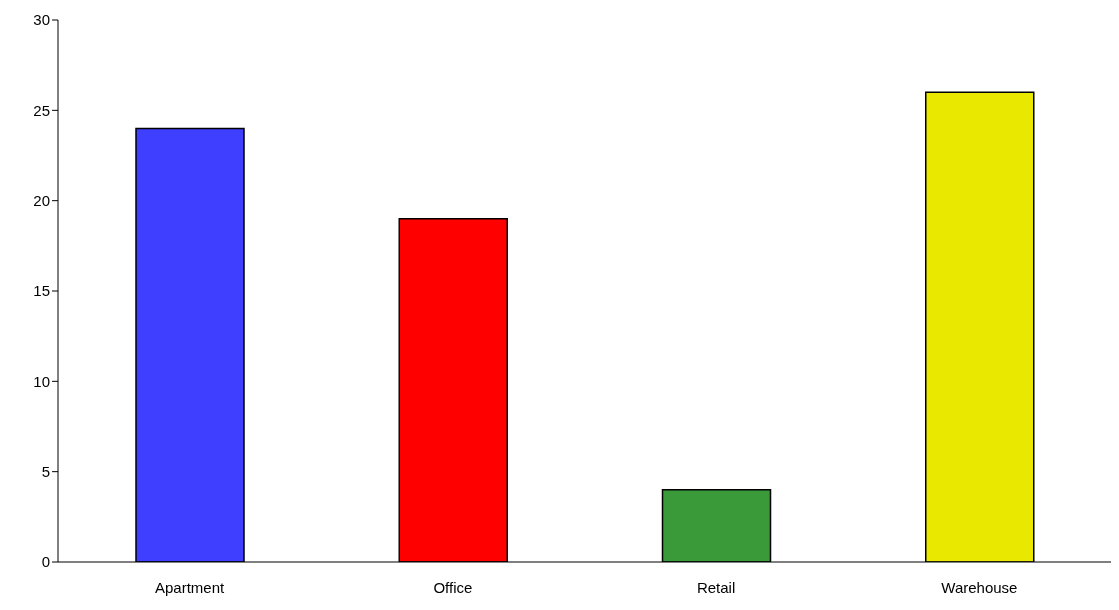 This screenshot has width=1119, height=610. Describe the element at coordinates (41, 110) in the screenshot. I see `y-tick-label: 25` at that location.